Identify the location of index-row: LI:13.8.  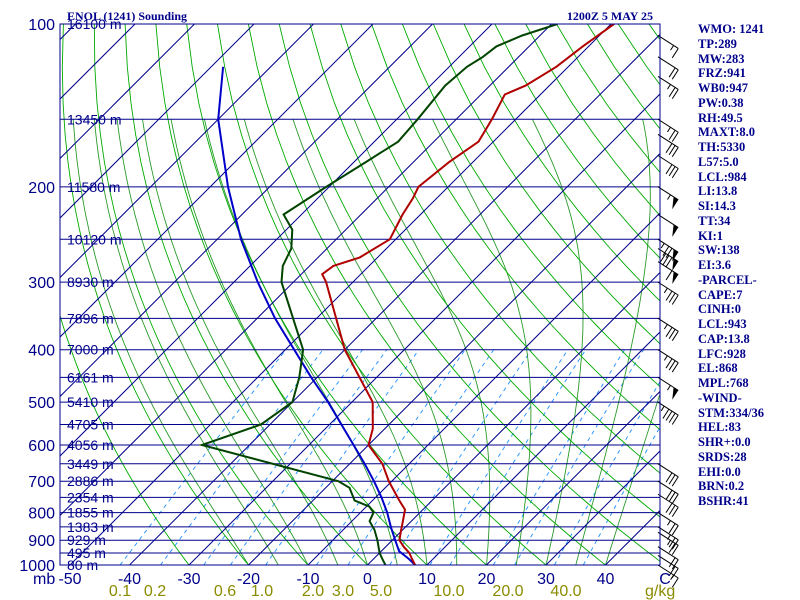
(718, 191).